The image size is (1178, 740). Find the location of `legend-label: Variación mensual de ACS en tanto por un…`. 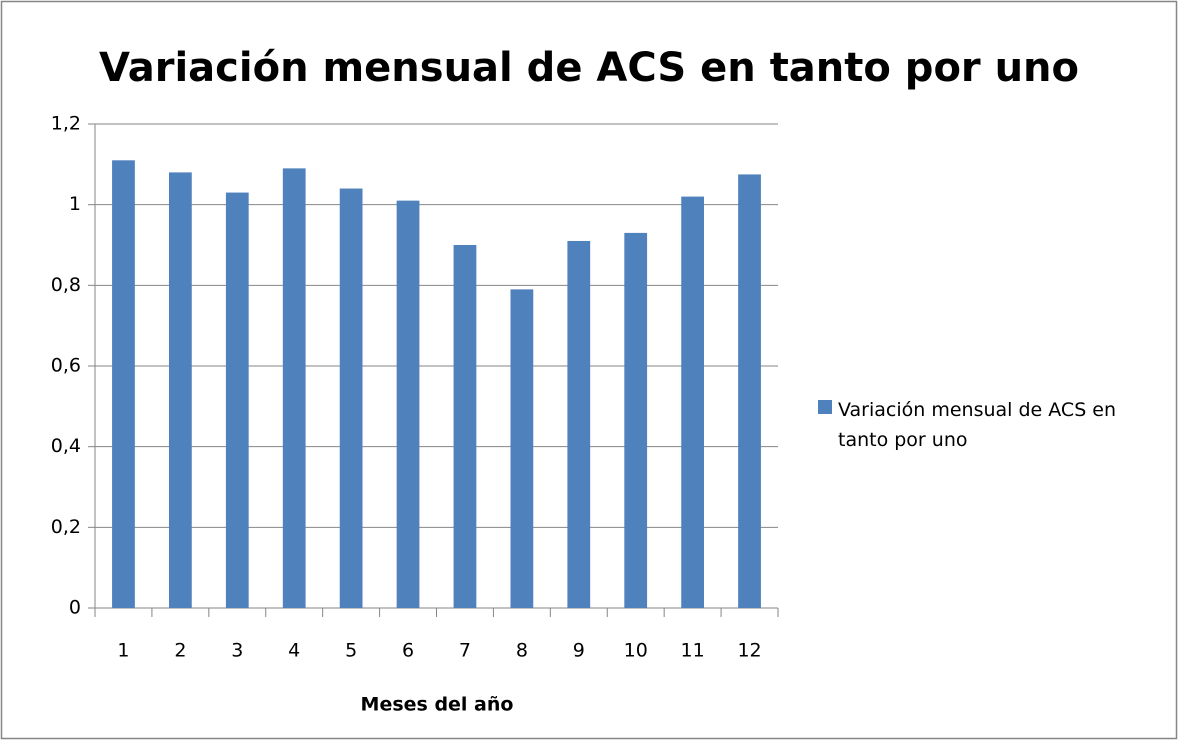

legend-label: Variación mensual de ACS en tanto por un… is located at coordinates (977, 425).